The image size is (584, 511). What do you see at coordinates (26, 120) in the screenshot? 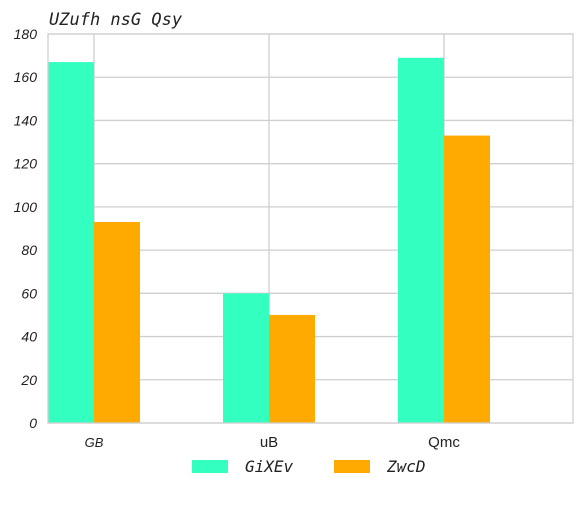
I see `y-tick-label: 140` at bounding box center [26, 120].